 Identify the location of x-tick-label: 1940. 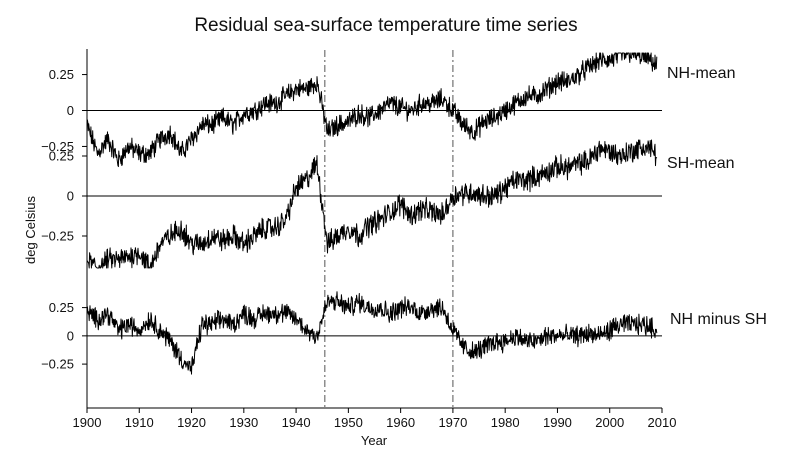
(296, 422).